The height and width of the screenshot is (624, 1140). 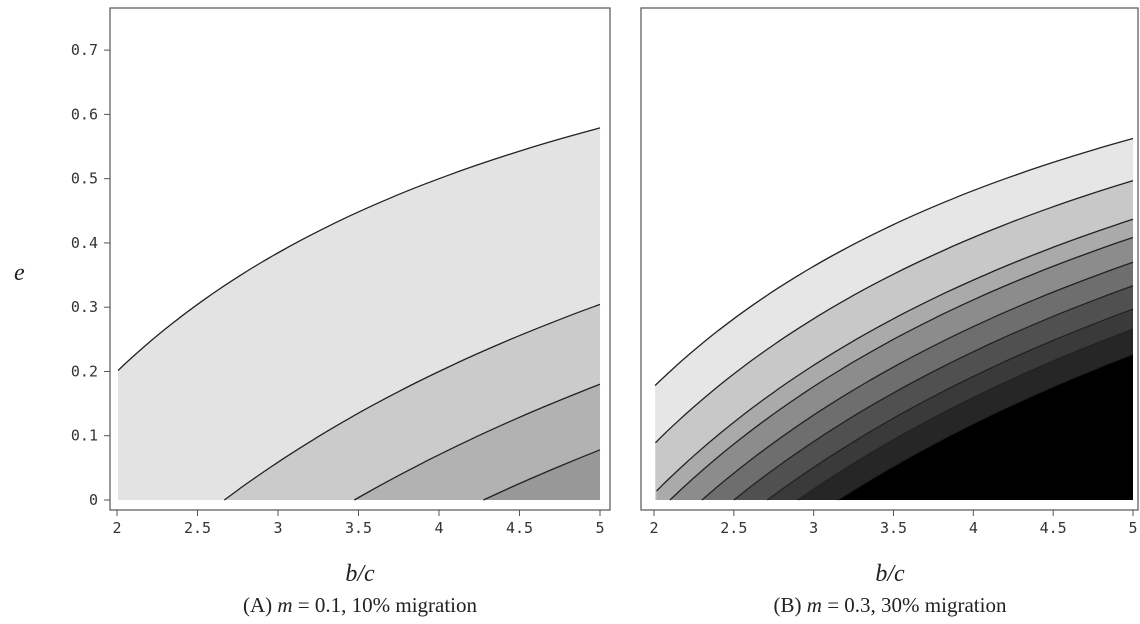 What do you see at coordinates (1132, 528) in the screenshot?
I see `x-tick-label-b-6: 5` at bounding box center [1132, 528].